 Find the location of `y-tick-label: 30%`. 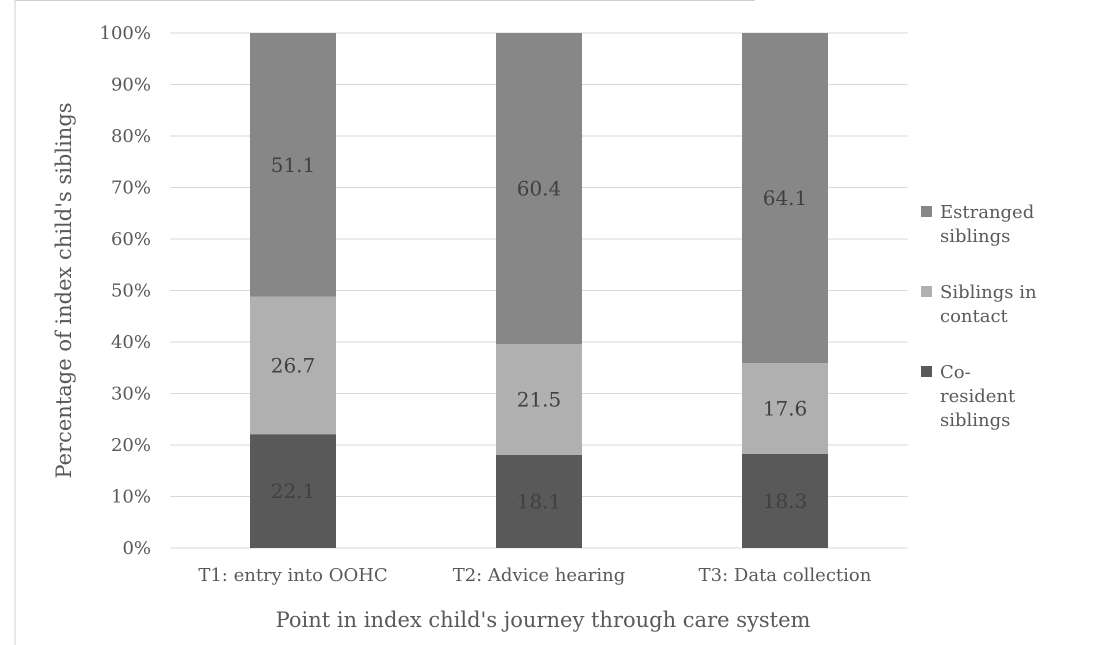

y-tick-label: 30% is located at coordinates (131, 394).